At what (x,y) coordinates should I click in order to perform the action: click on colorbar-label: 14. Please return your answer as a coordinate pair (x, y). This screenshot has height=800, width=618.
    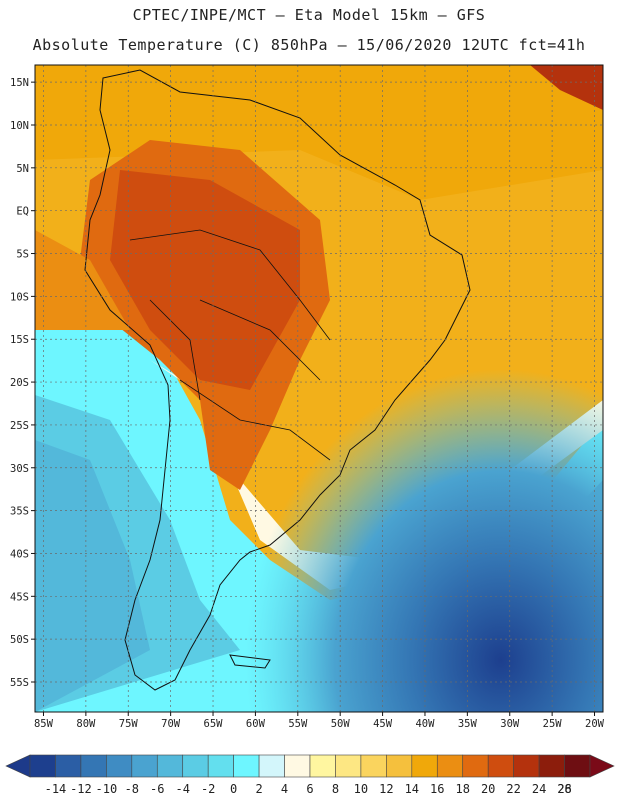
    Looking at the image, I should click on (412, 789).